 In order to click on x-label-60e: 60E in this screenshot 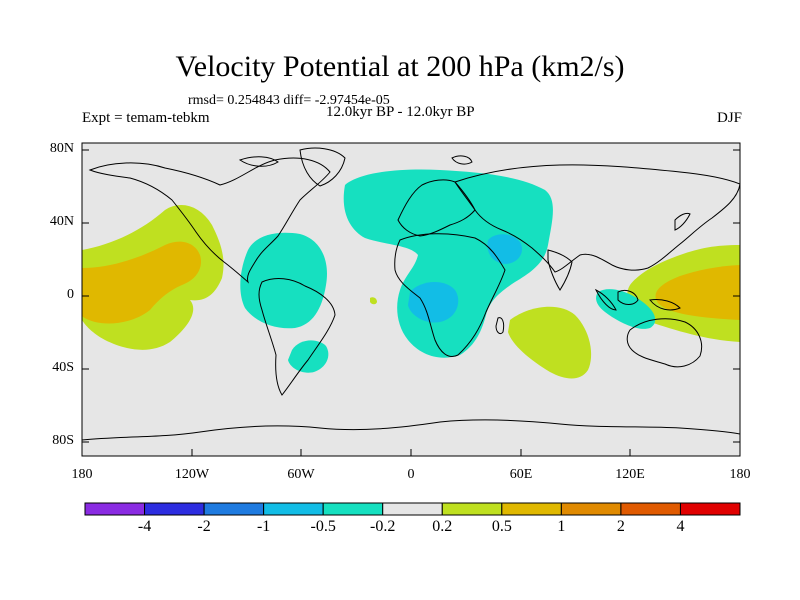, I will do `click(521, 474)`.